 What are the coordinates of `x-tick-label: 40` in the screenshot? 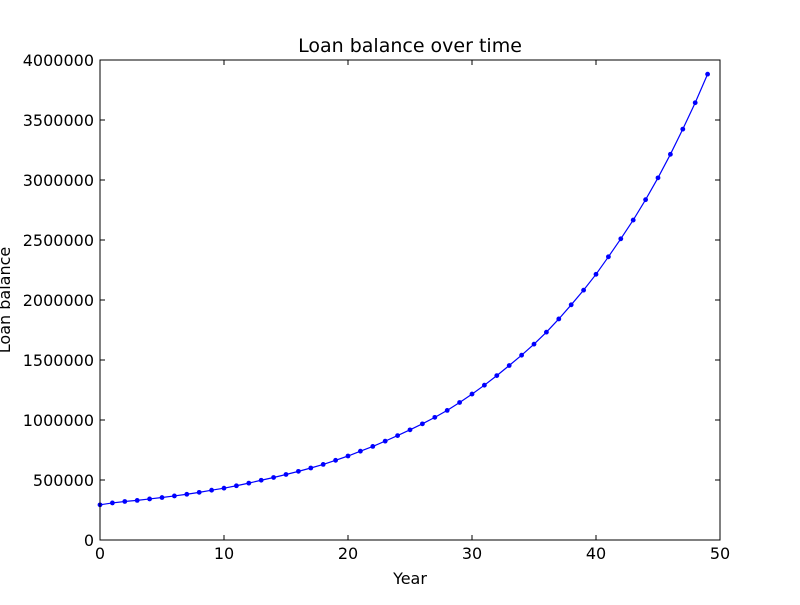 It's located at (596, 553).